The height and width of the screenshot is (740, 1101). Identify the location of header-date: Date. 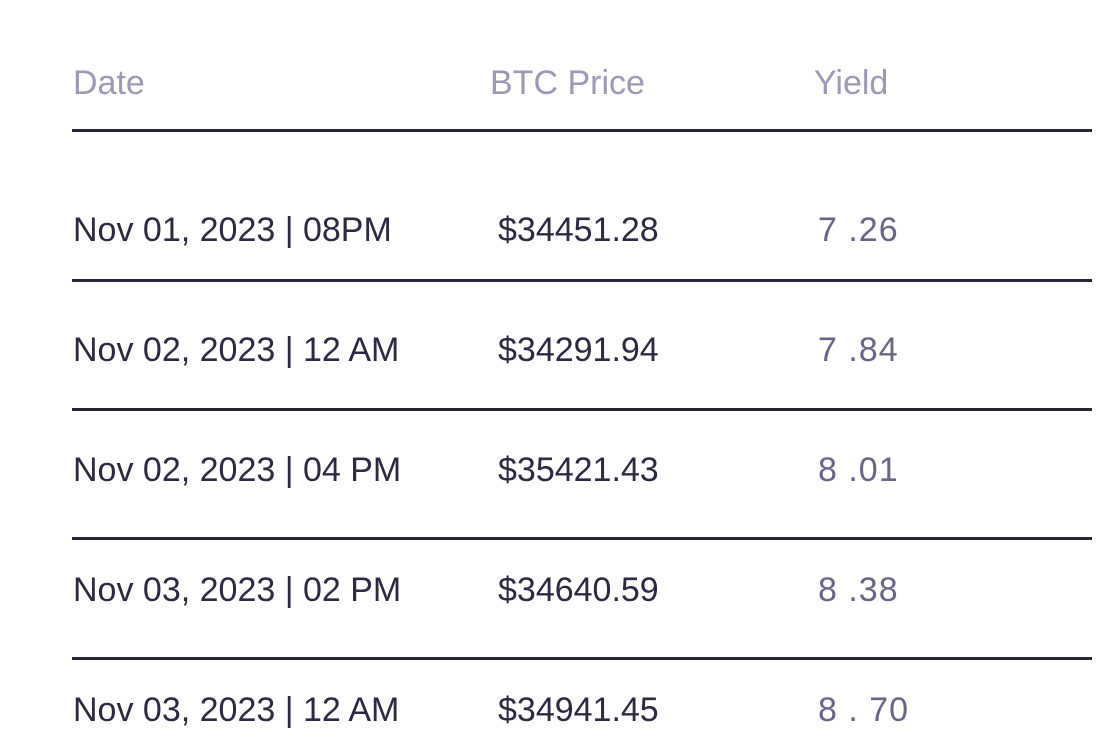
(109, 83).